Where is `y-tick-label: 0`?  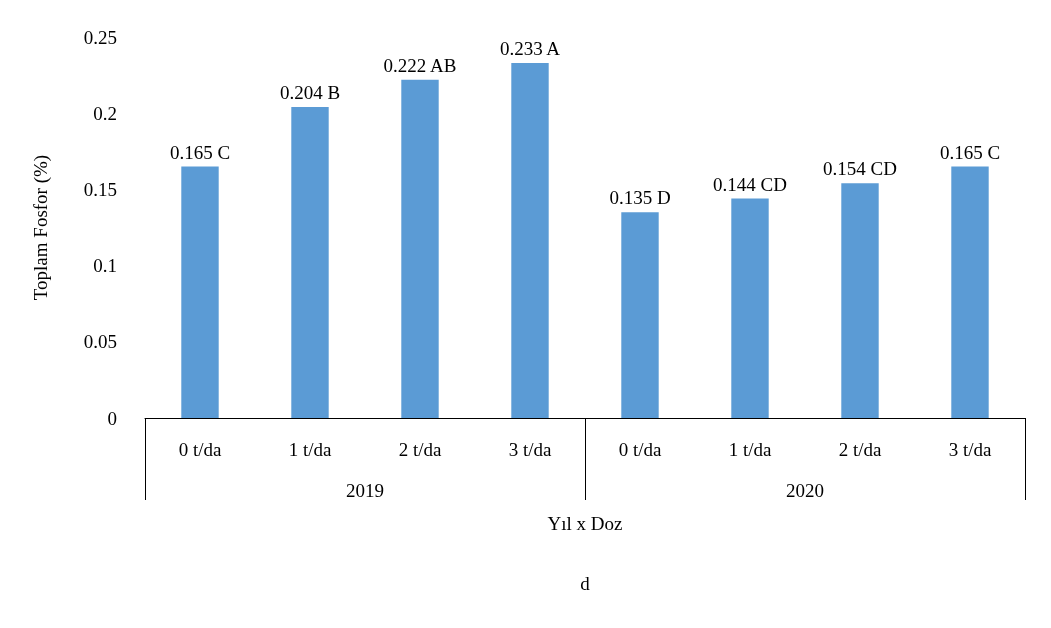
y-tick-label: 0 is located at coordinates (112, 418).